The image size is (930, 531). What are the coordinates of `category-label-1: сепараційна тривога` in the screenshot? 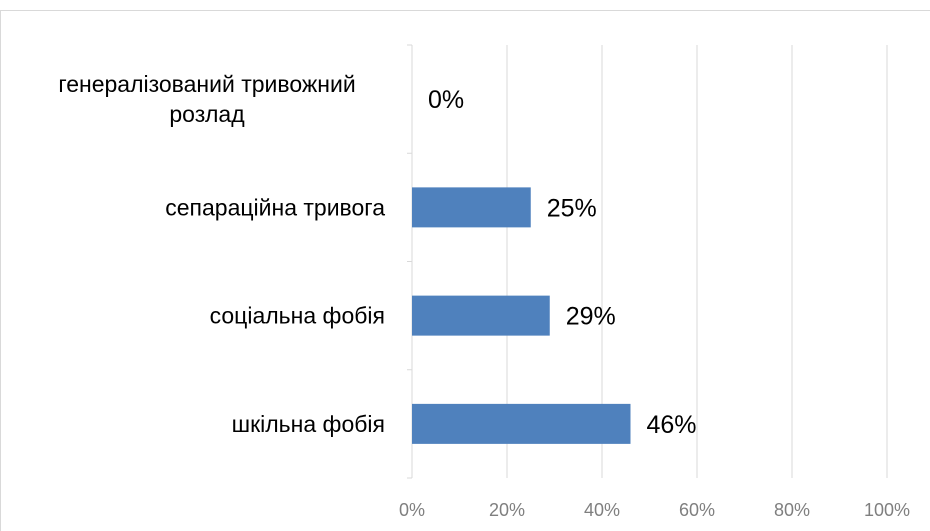 It's located at (275, 207).